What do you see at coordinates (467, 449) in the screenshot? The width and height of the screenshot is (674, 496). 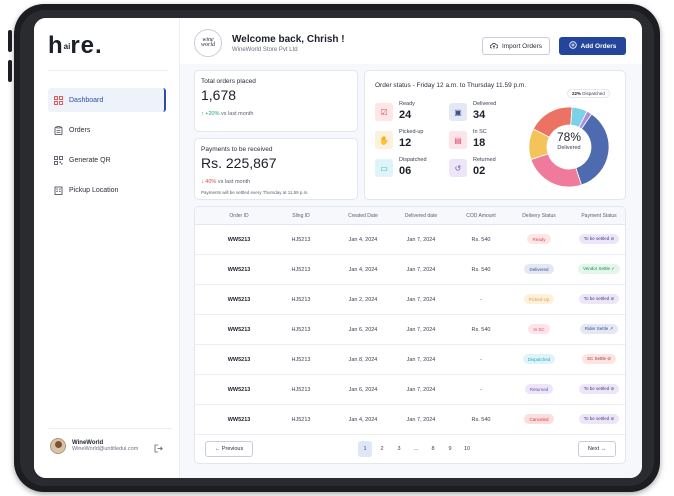 I see `page-number: 10` at bounding box center [467, 449].